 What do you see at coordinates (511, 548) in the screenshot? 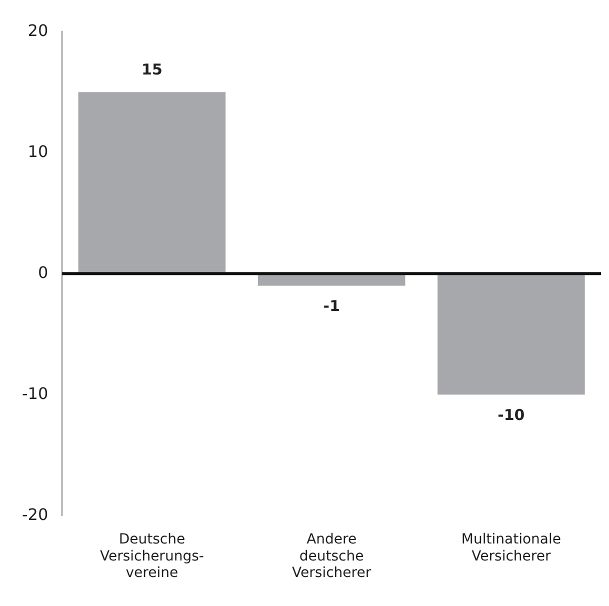
I see `x-tick-label: Multinationale Versicherer` at bounding box center [511, 548].